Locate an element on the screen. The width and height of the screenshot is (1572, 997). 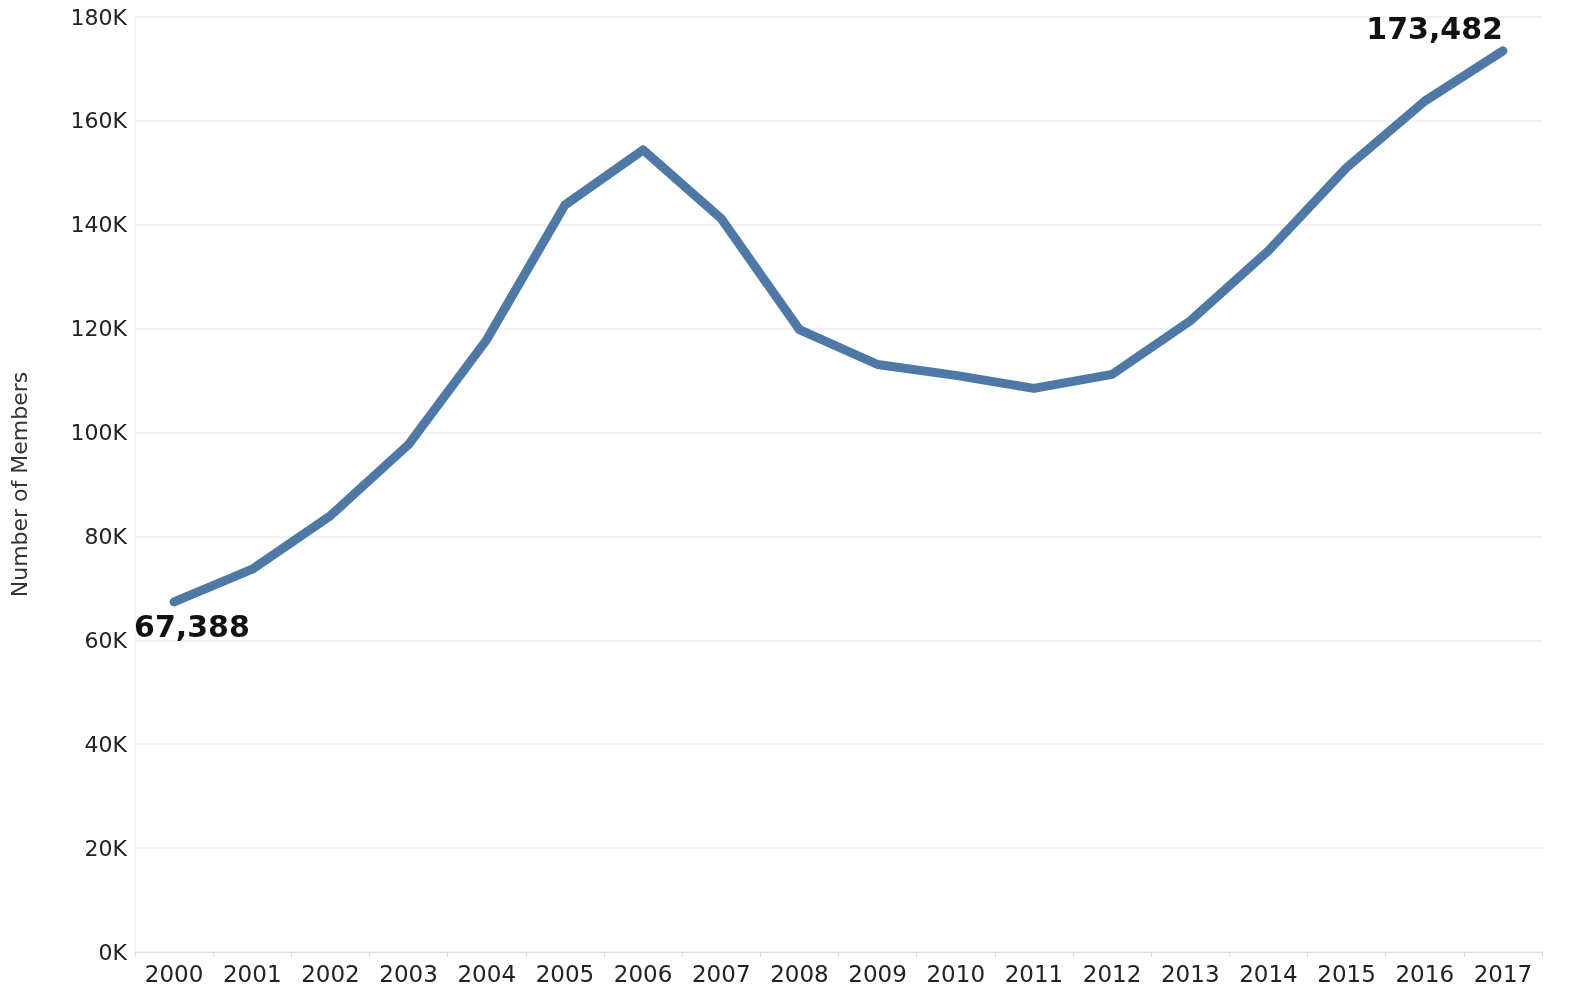
y-tick-label: 180K is located at coordinates (99, 17).